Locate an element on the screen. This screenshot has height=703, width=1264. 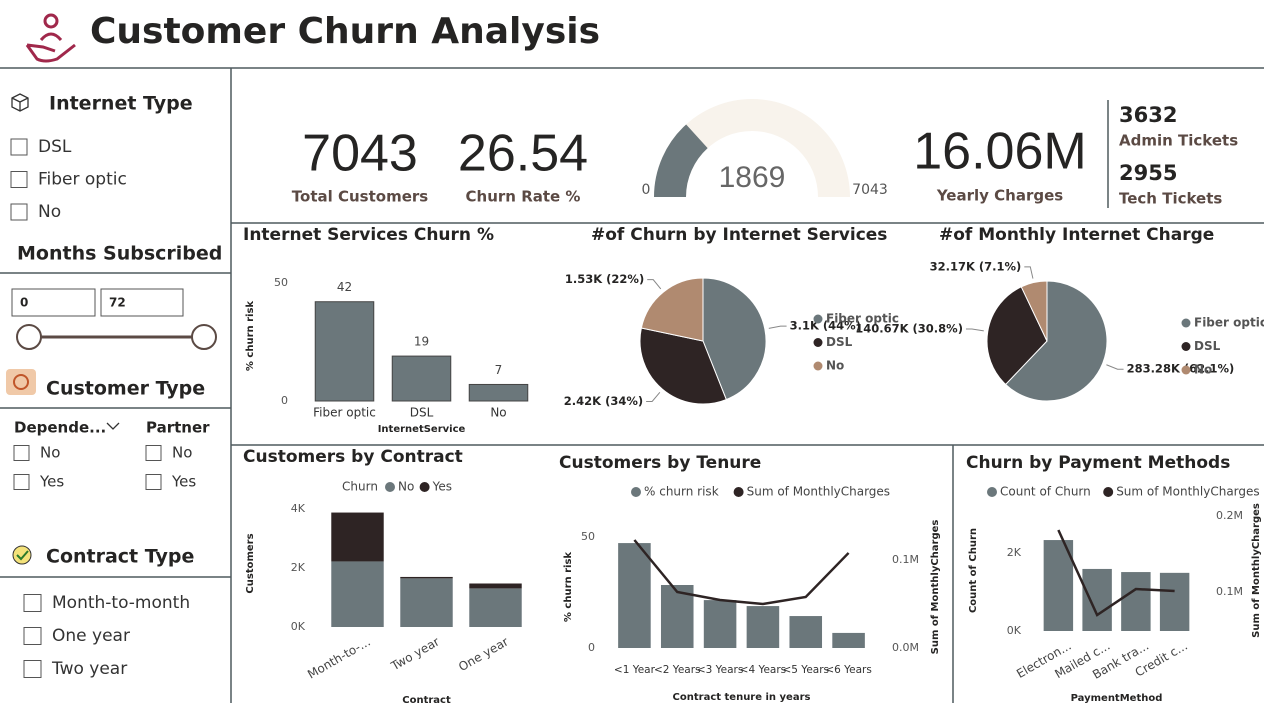
legend-label: % churn risk is located at coordinates (681, 492).